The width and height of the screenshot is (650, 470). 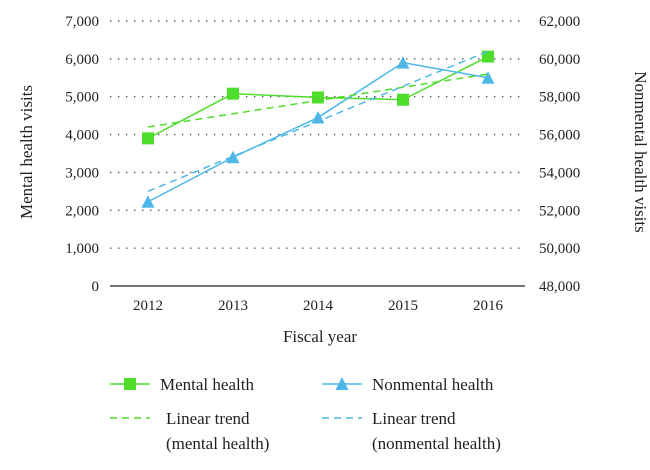 I want to click on x-axis-title: Fiscal year, so click(x=320, y=336).